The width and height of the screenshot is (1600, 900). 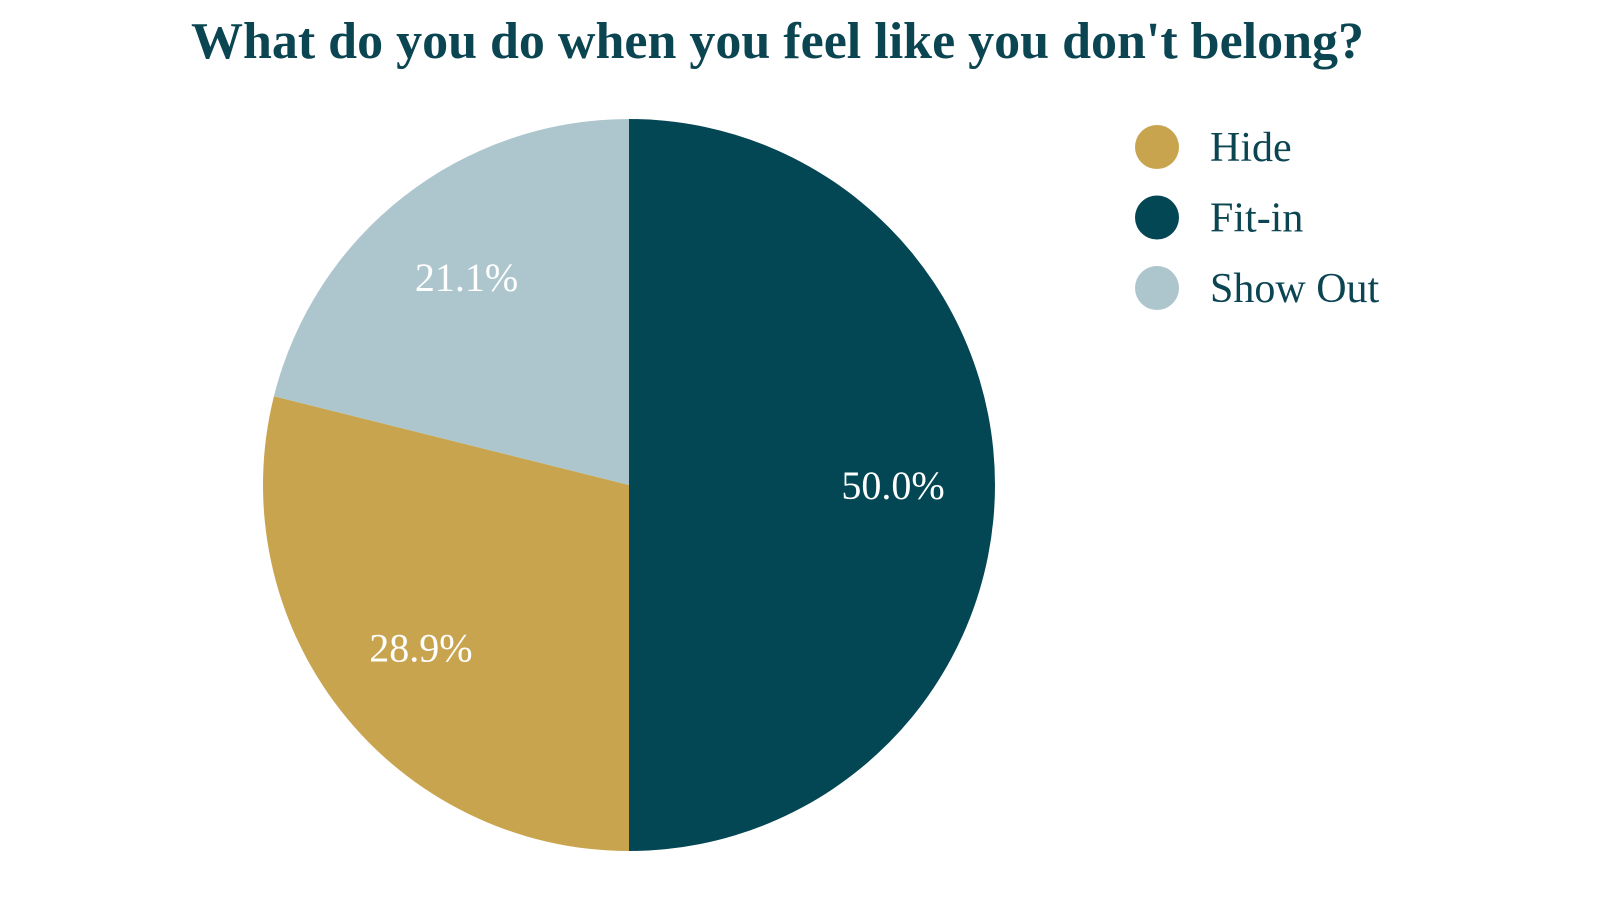 What do you see at coordinates (1157, 288) in the screenshot?
I see `legend-marker-show-out` at bounding box center [1157, 288].